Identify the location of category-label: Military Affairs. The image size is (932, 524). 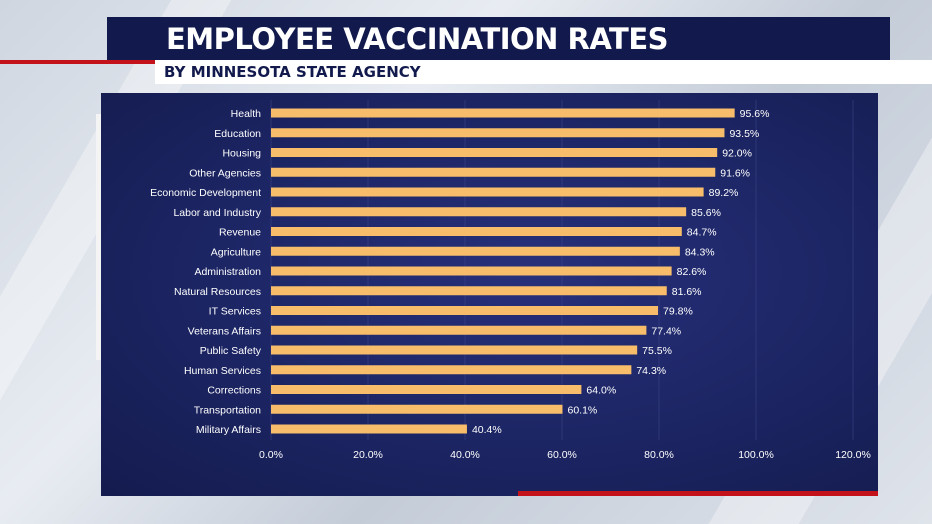
(228, 430).